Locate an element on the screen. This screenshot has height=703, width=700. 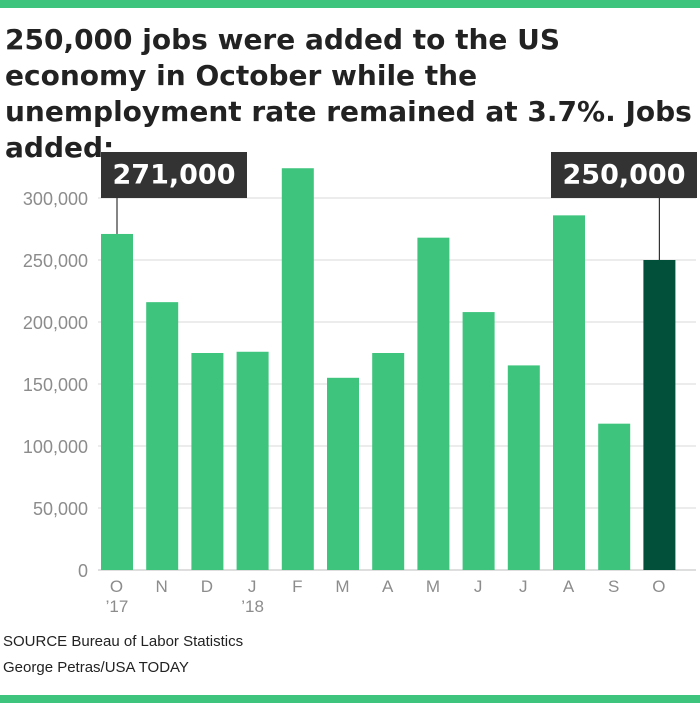
y-tick-label: 250,000 is located at coordinates (55, 261).